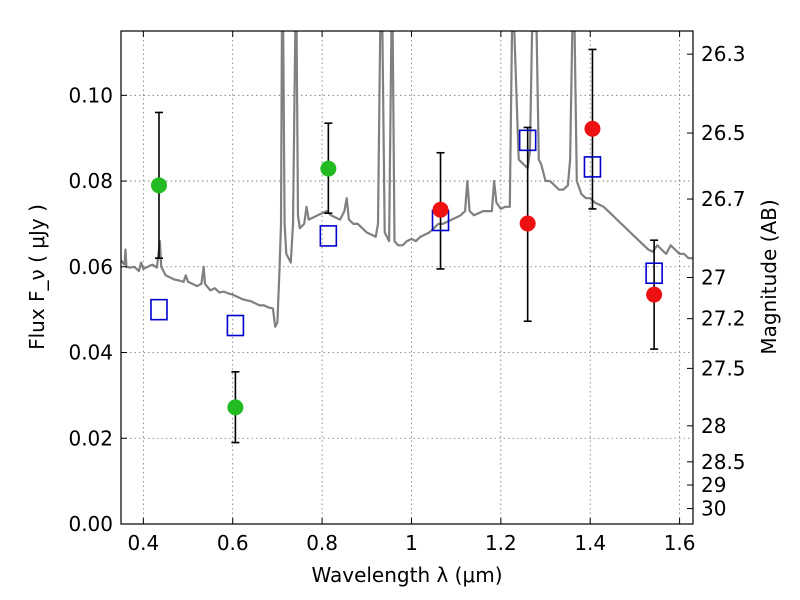 This screenshot has height=600, width=800. I want to click on right-tick-label: 28.5, so click(723, 462).